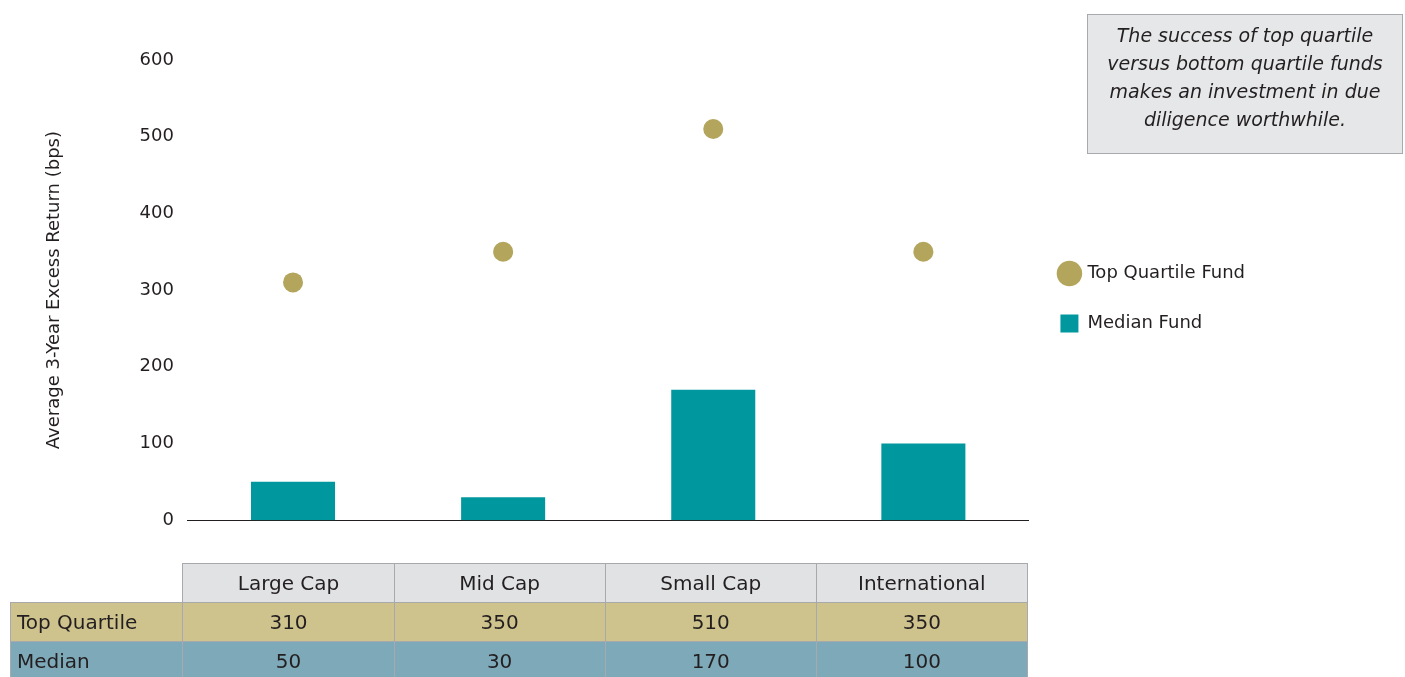  I want to click on y-tick-label: 400, so click(156, 212).